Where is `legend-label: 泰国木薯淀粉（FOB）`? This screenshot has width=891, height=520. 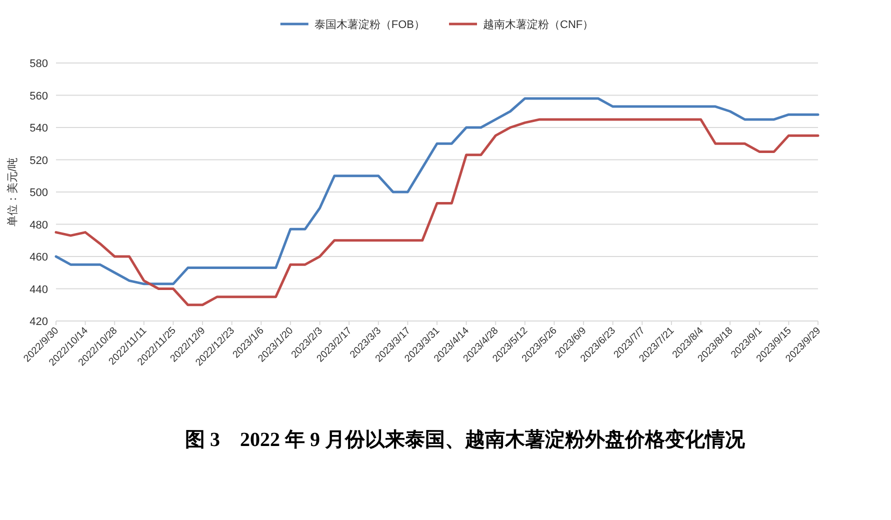 legend-label: 泰国木薯淀粉（FOB） is located at coordinates (370, 24).